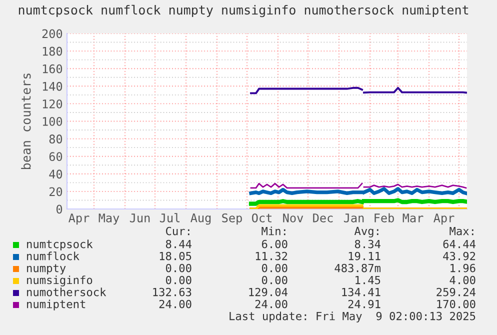  What do you see at coordinates (55, 157) in the screenshot?
I see `y-tick-label: 60` at bounding box center [55, 157].